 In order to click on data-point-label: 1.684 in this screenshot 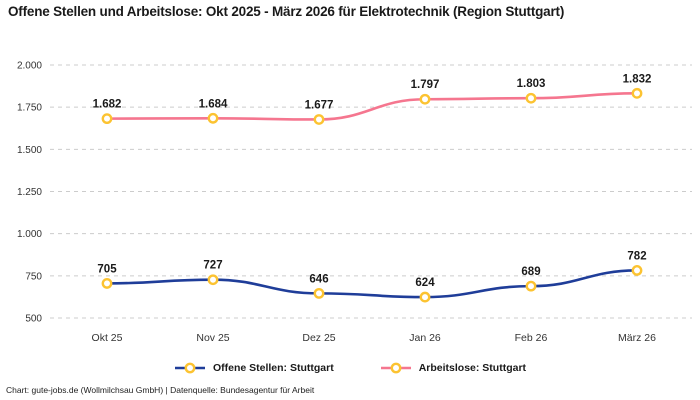, I will do `click(213, 104)`.